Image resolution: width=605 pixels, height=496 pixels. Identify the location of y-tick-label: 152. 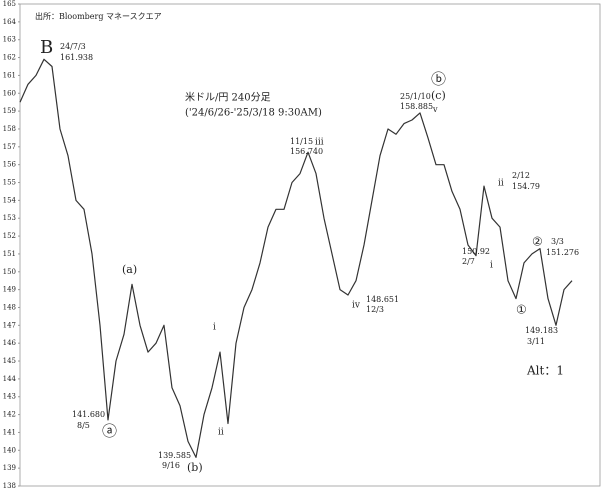
(9, 236).